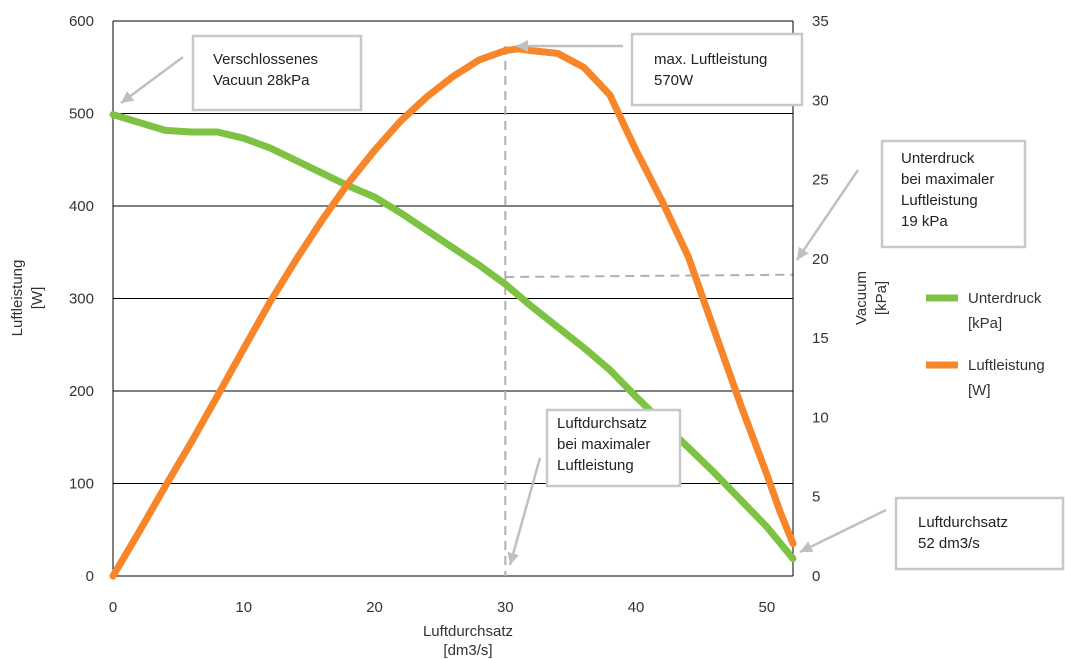  What do you see at coordinates (881, 298) in the screenshot?
I see `y2-axis-unit: [kPa]` at bounding box center [881, 298].